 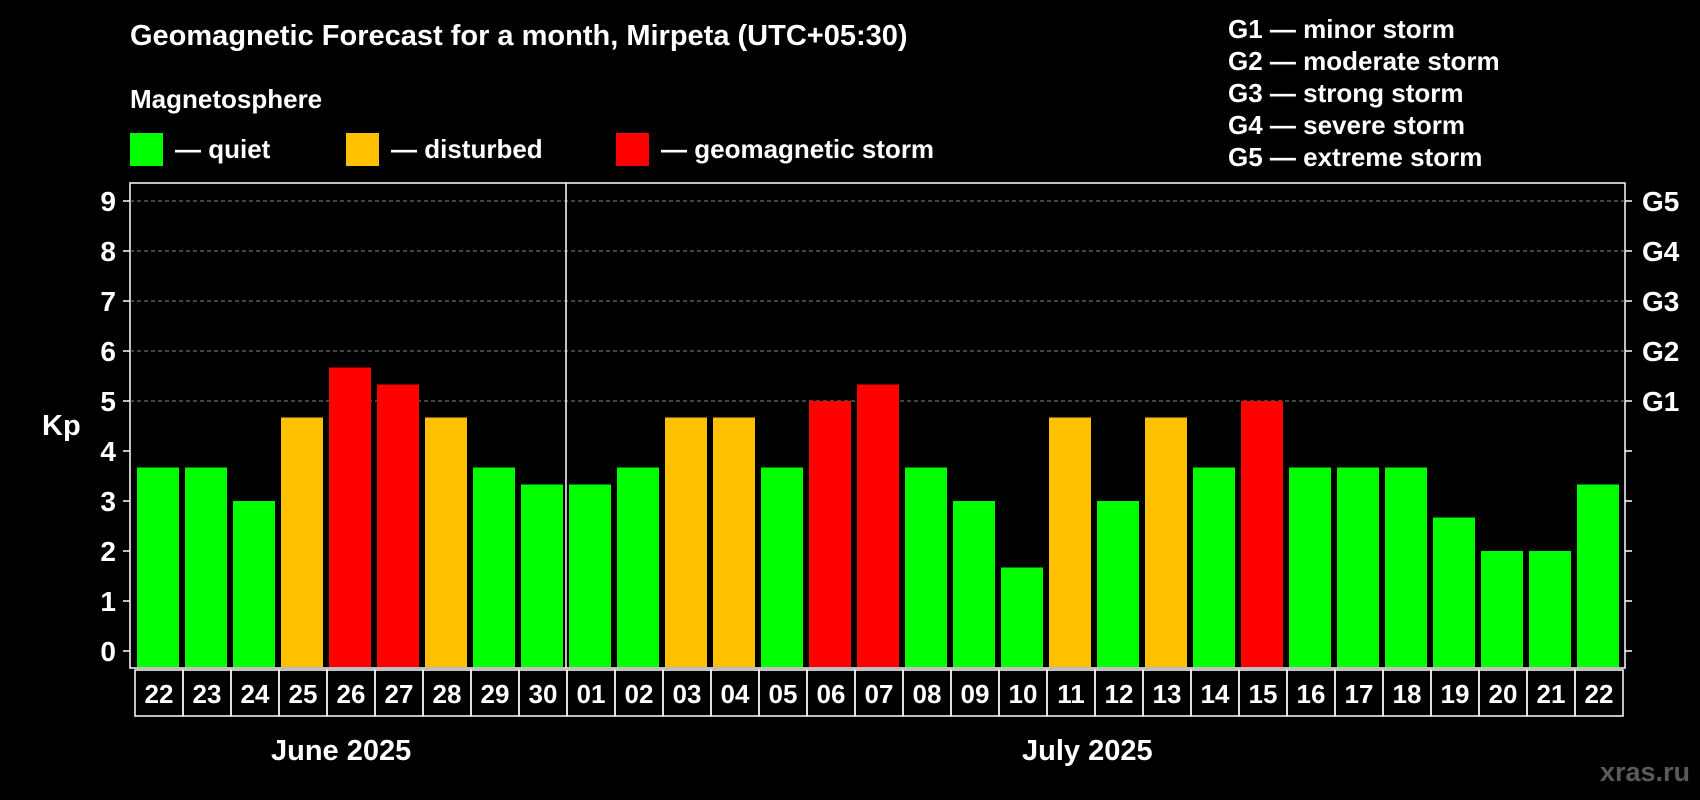 What do you see at coordinates (108, 551) in the screenshot?
I see `y-tick-label-2: 2` at bounding box center [108, 551].